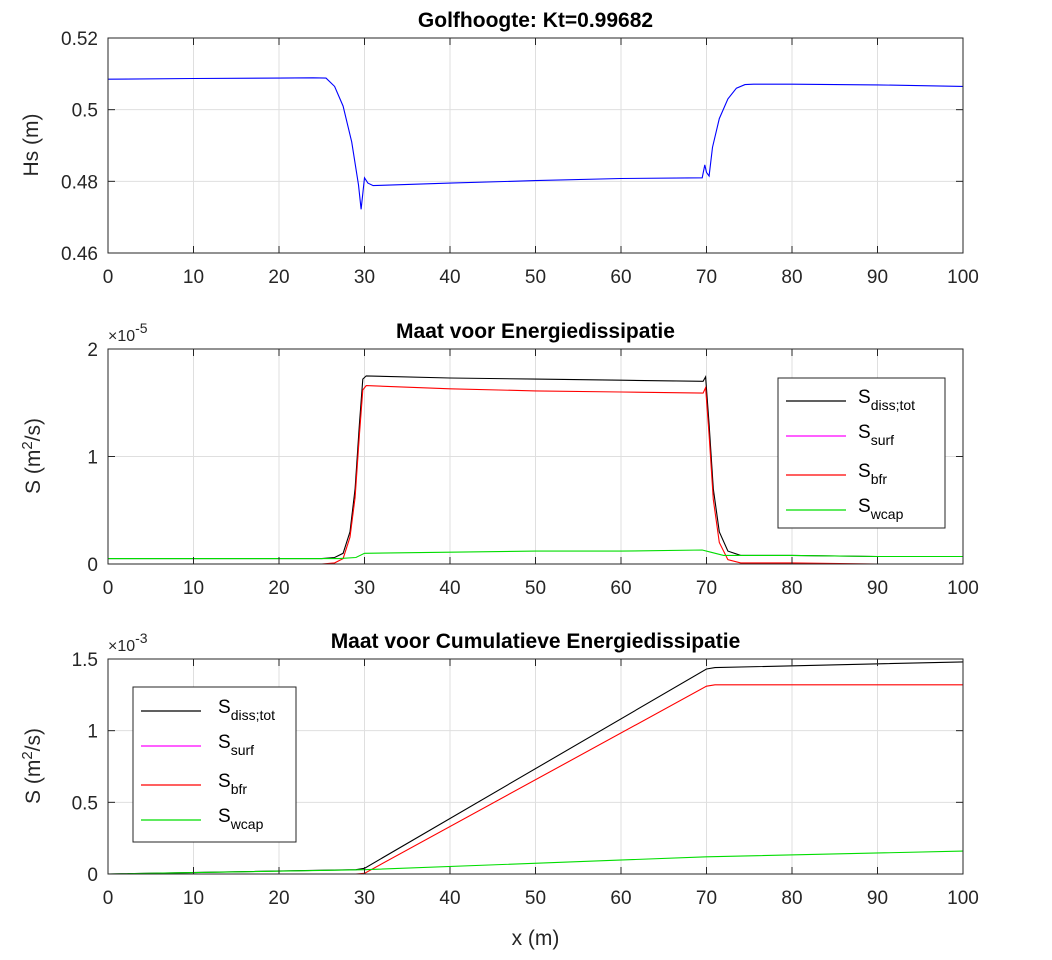 This screenshot has height=960, width=1052. What do you see at coordinates (535, 331) in the screenshot?
I see `chart-title: Maat voor Energiedissipatie` at bounding box center [535, 331].